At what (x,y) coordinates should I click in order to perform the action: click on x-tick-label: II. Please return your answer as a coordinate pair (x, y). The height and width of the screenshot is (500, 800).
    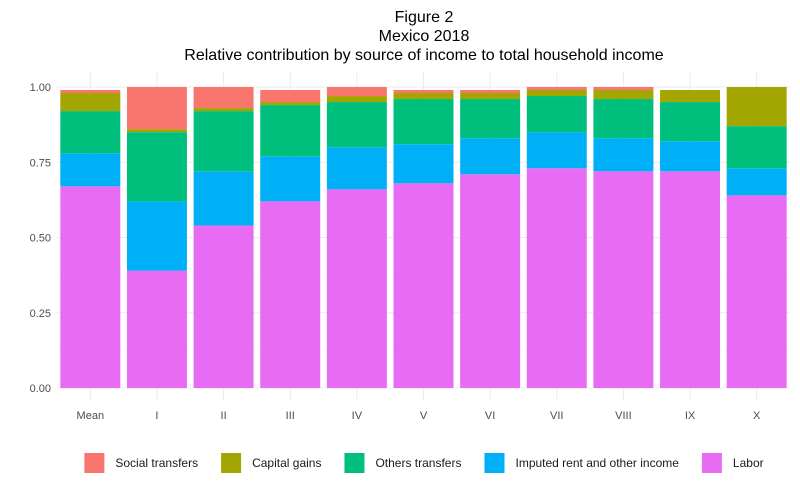
    Looking at the image, I should click on (224, 416).